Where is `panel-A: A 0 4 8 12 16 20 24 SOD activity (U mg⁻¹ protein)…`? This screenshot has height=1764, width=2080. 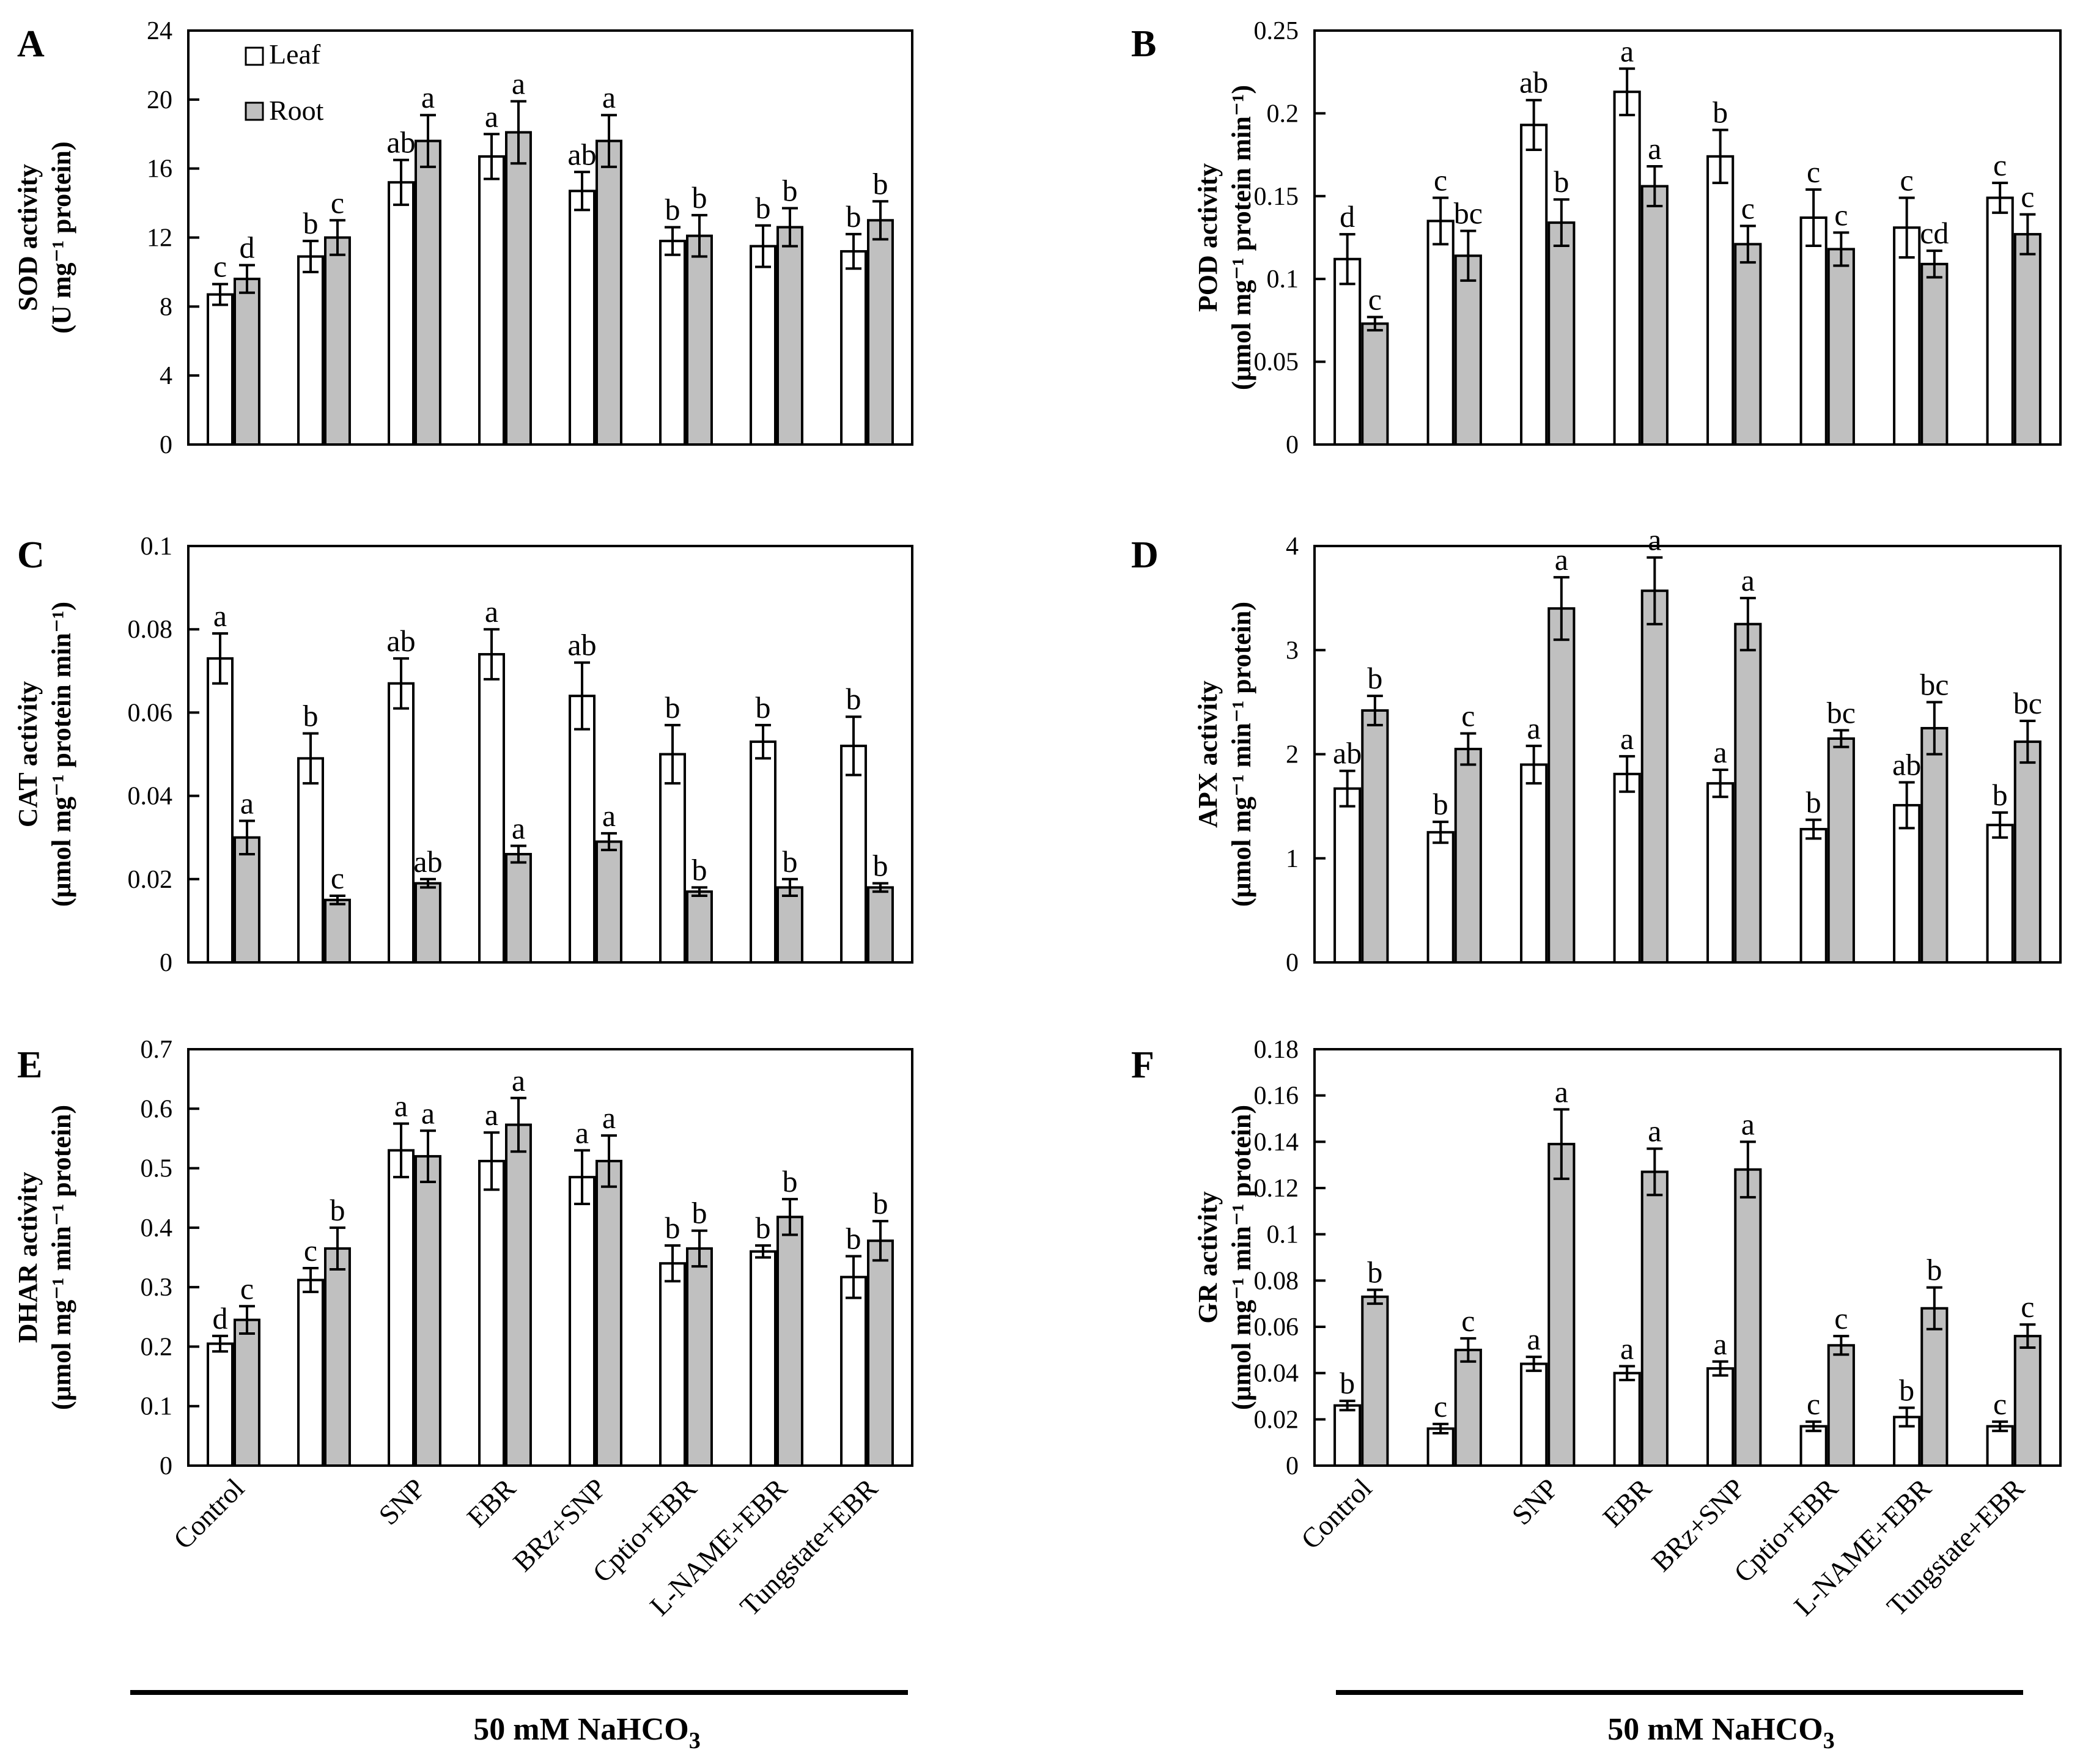 panel-A: A 0 4 8 12 16 20 24 SOD activity (U mg⁻¹ protein)… is located at coordinates (463, 238).